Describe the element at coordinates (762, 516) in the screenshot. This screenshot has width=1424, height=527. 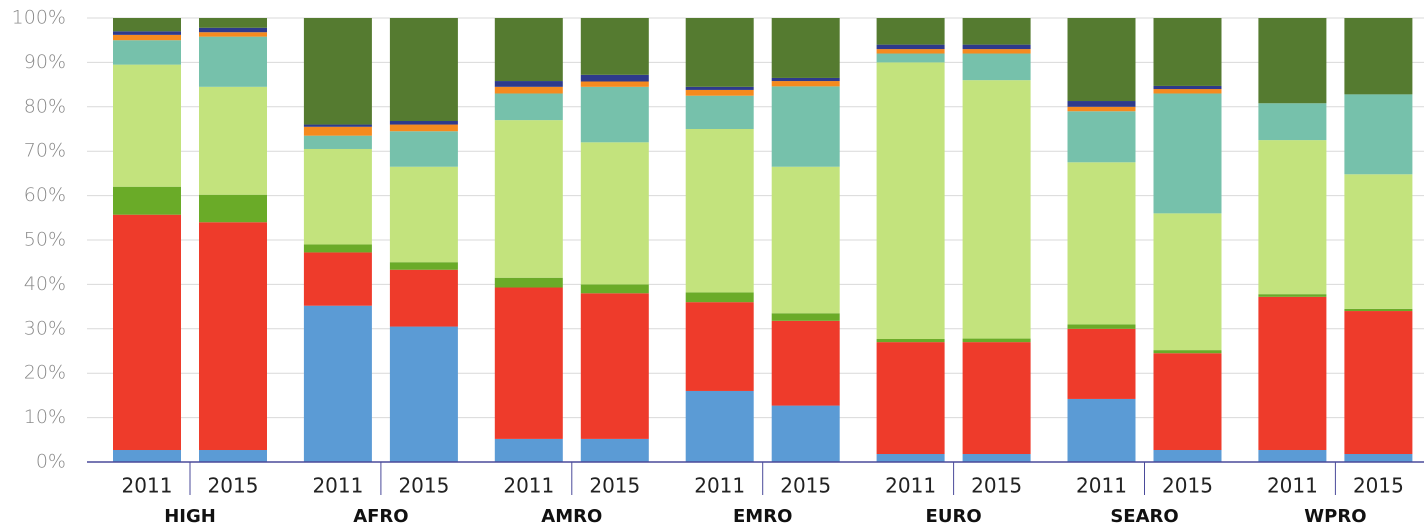
I see `group-label: EMRO` at that location.